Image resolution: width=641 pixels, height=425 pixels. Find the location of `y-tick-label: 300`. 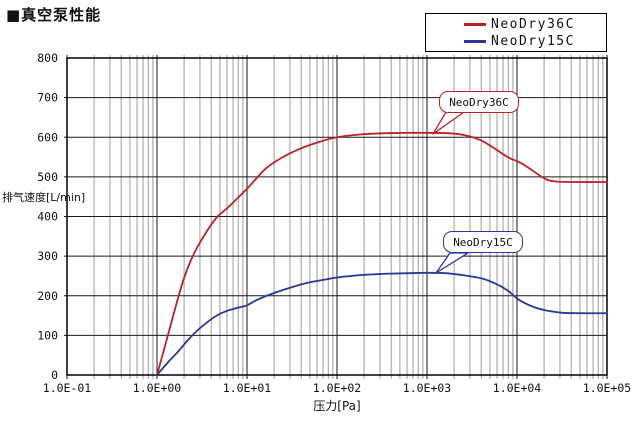

y-tick-label: 300 is located at coordinates (47, 256).